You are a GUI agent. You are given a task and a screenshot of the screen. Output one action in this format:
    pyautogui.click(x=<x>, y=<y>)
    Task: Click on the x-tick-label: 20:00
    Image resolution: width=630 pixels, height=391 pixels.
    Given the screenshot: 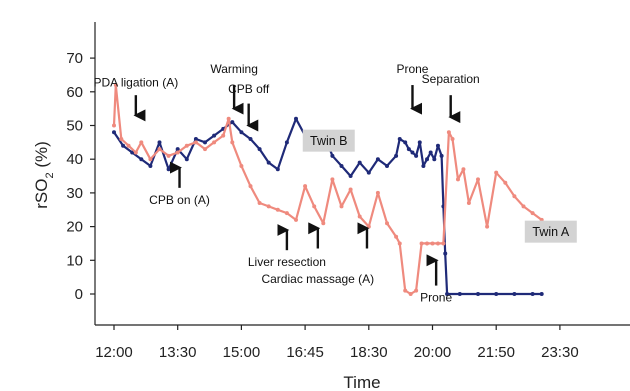 What is the action you would take?
    pyautogui.click(x=433, y=352)
    